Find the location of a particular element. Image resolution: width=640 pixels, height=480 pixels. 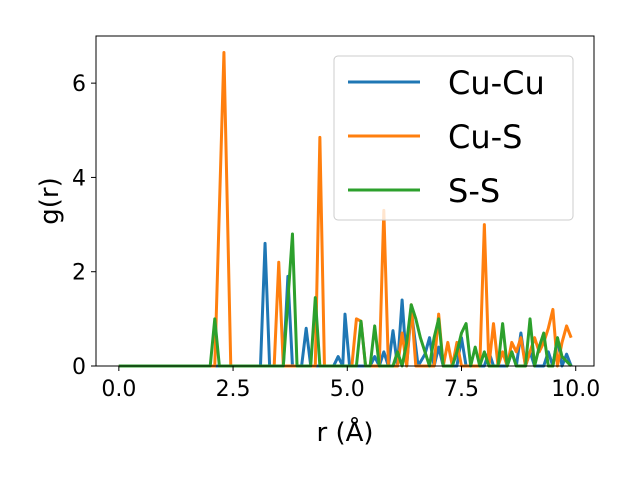

x-tick-label: 2.5 is located at coordinates (233, 389).